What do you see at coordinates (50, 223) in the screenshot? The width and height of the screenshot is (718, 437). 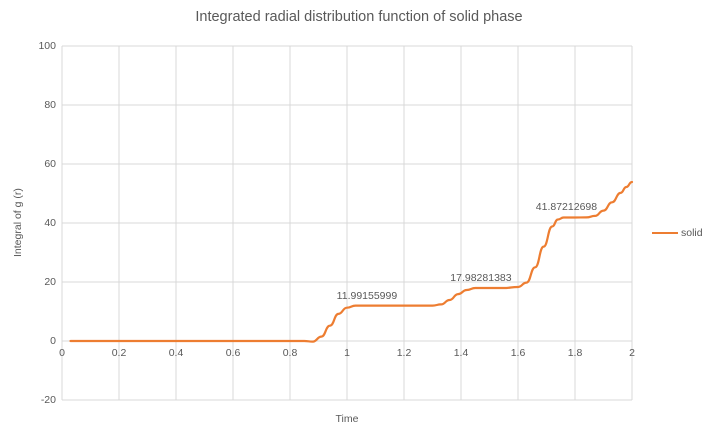 I see `y-tick-label: 40` at bounding box center [50, 223].